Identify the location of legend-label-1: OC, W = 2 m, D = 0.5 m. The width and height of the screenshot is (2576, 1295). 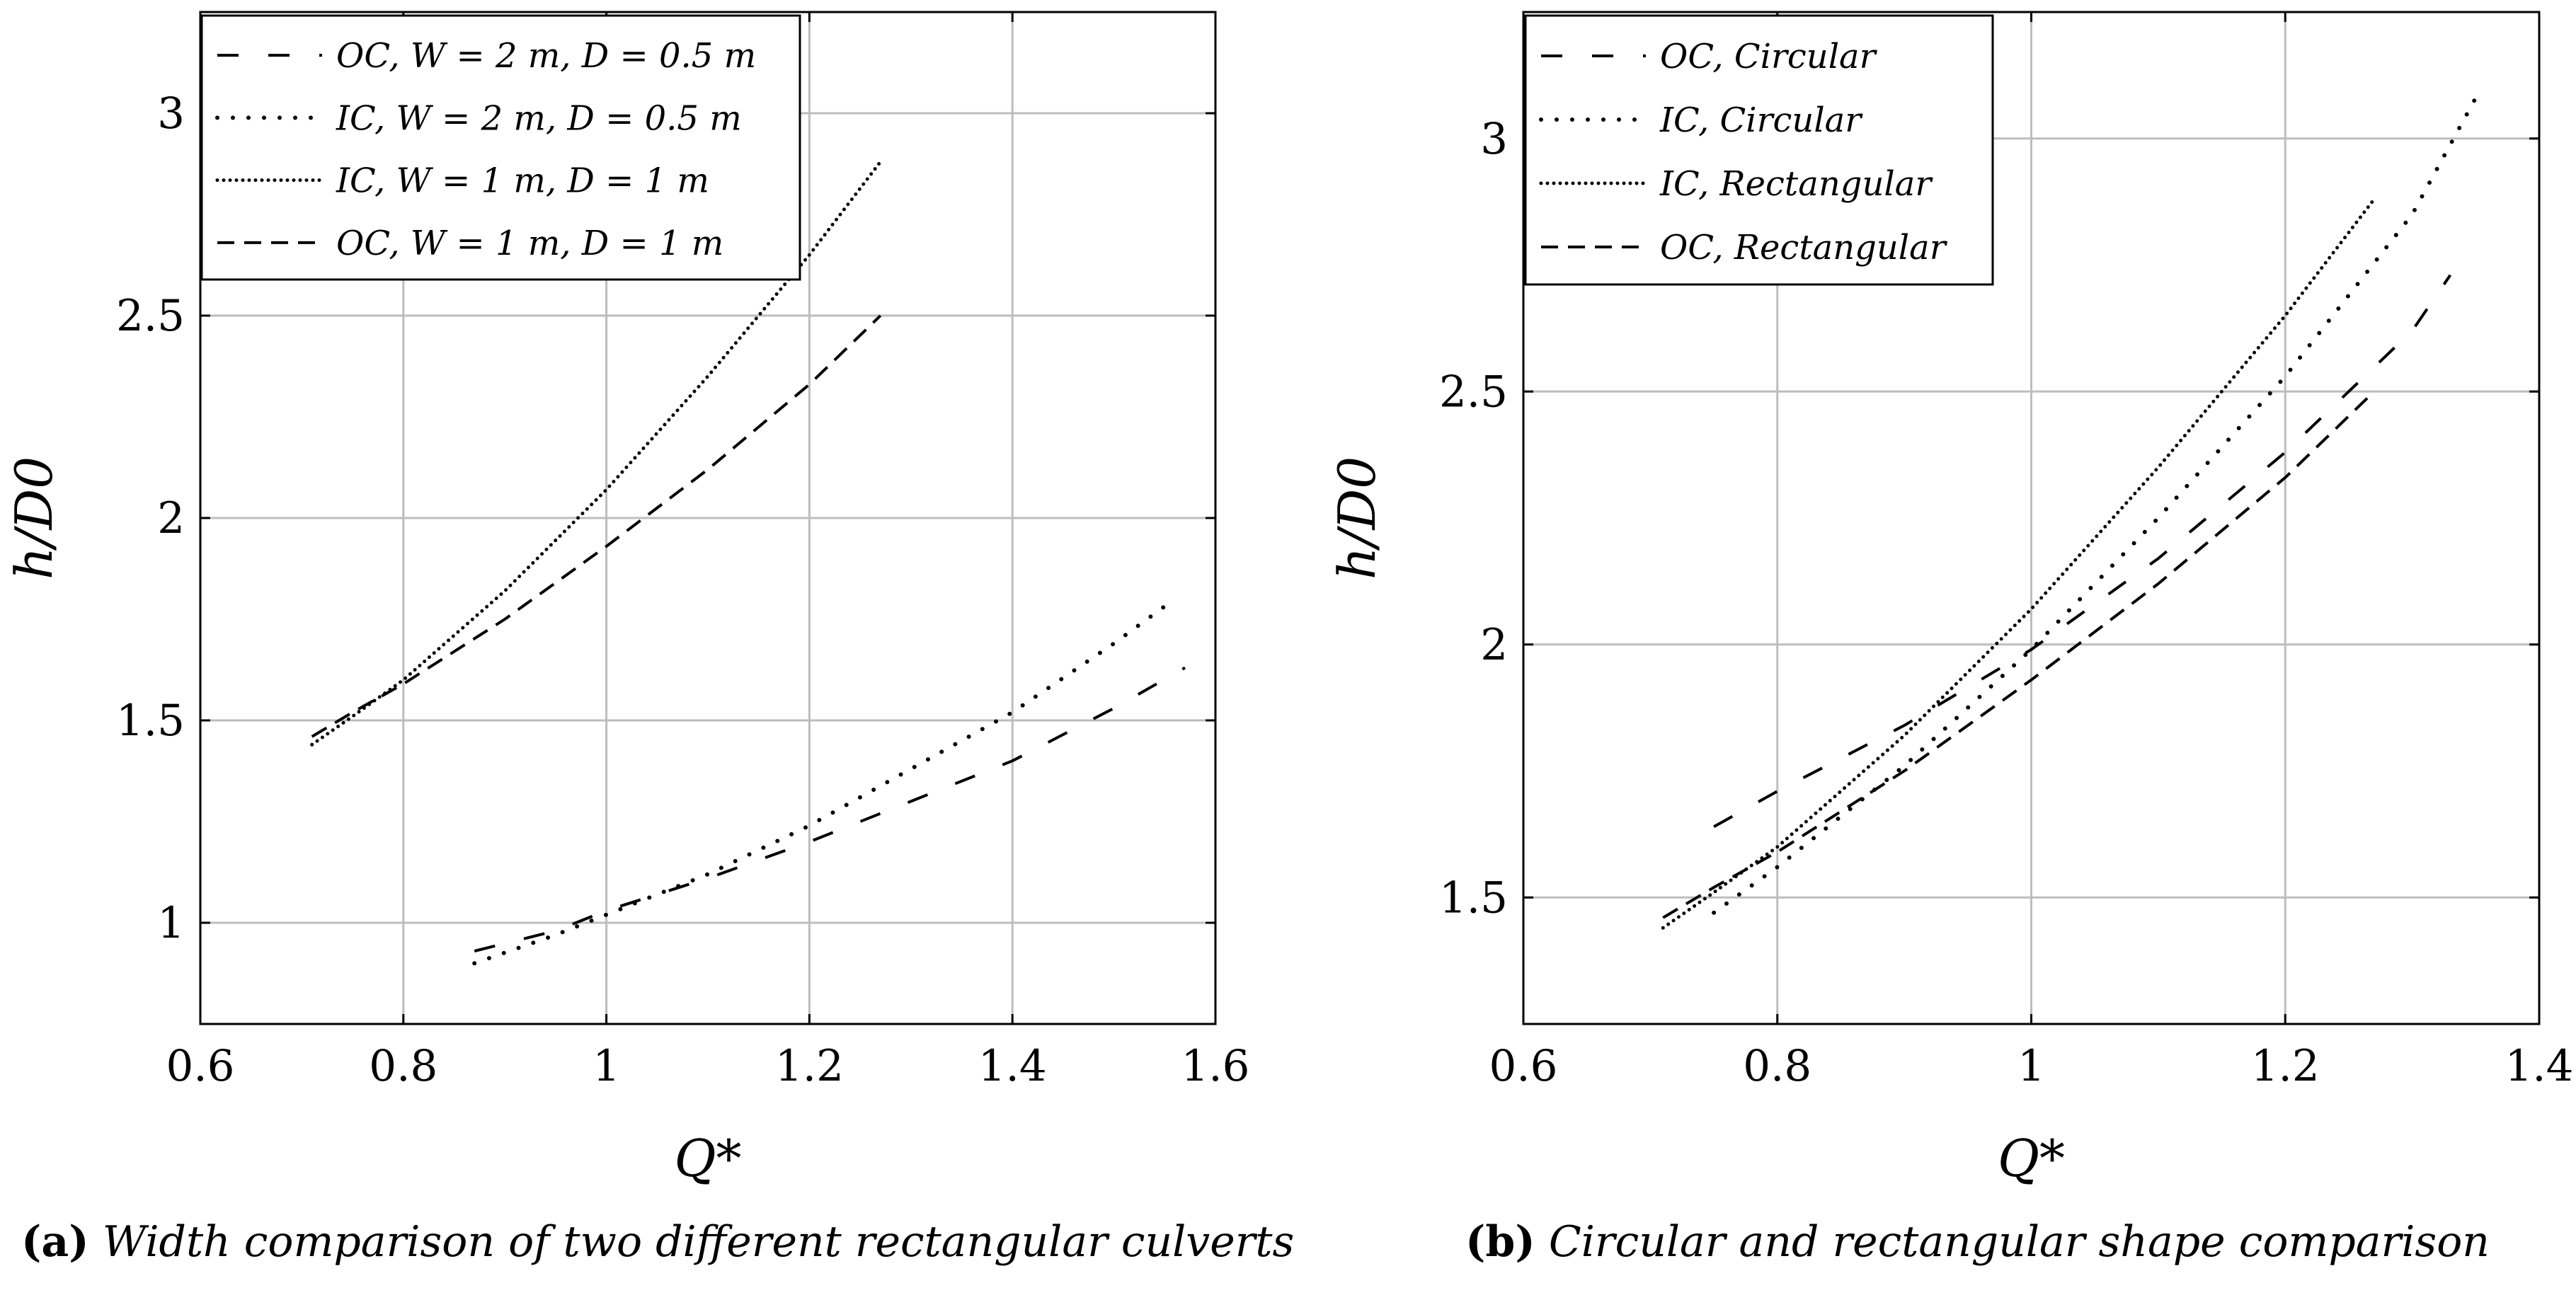
(546, 56).